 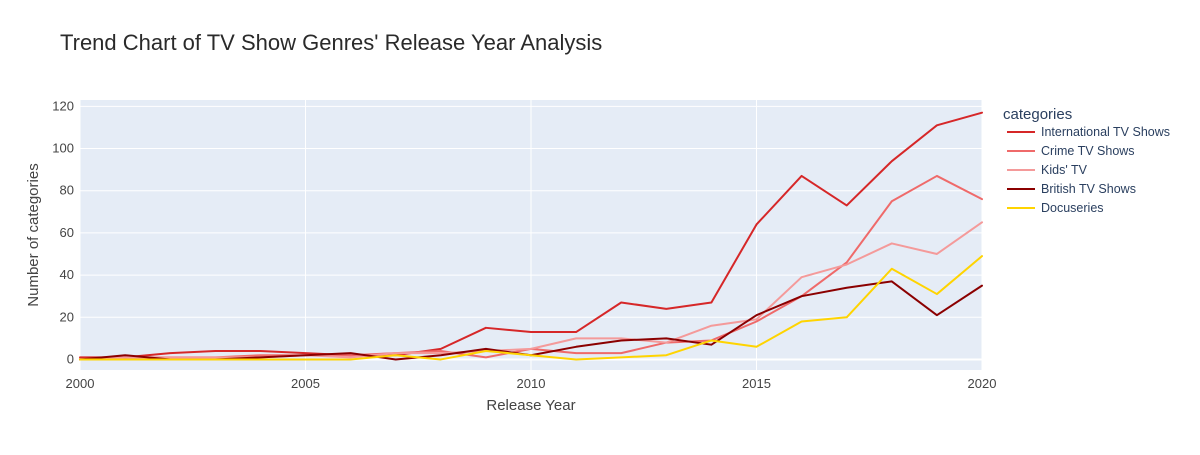 I want to click on x-tick-label: 2000, so click(x=80, y=383).